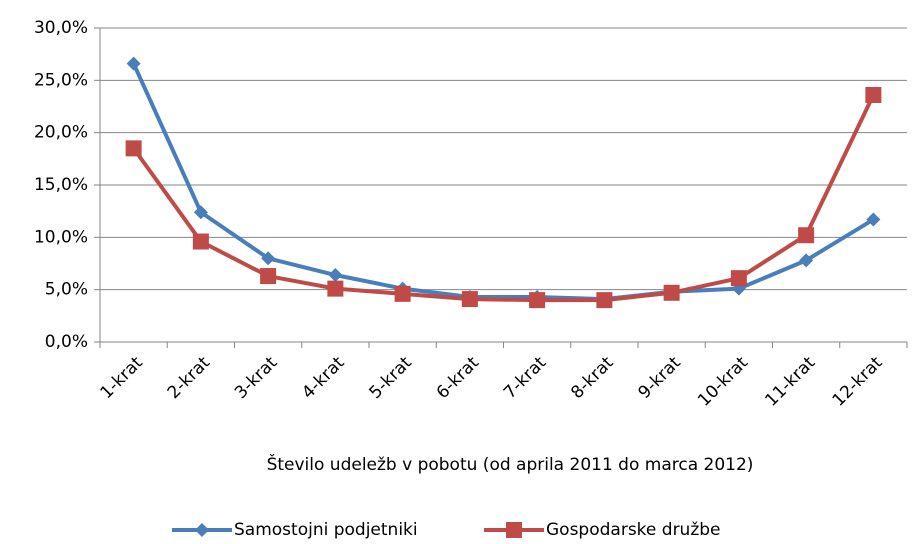  I want to click on x-tick-label: 8-krat, so click(592, 378).